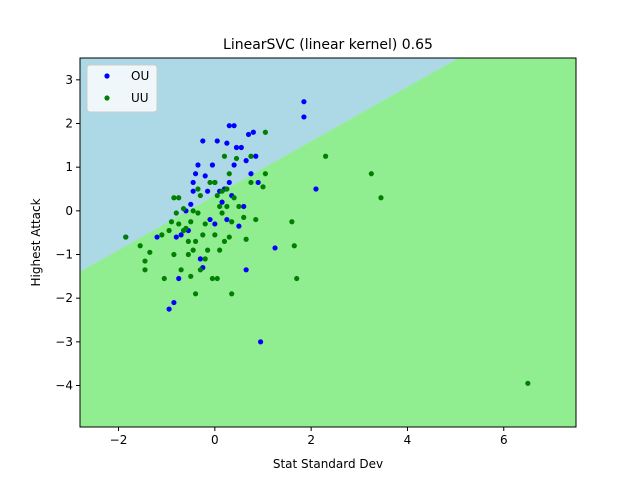  What do you see at coordinates (119, 440) in the screenshot?
I see `x-tick-label: −2` at bounding box center [119, 440].